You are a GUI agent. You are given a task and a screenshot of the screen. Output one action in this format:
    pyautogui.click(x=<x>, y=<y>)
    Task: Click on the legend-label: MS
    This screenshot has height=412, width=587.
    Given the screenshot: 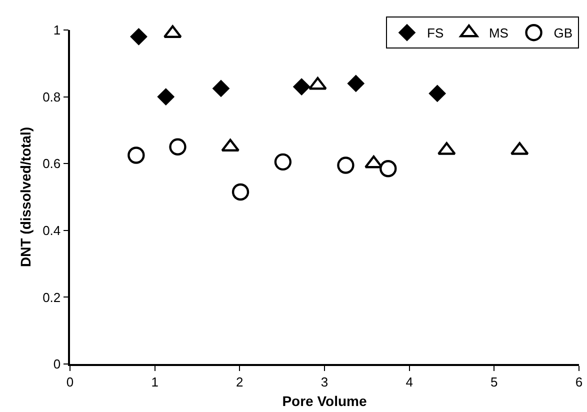 What is the action you would take?
    pyautogui.click(x=498, y=33)
    